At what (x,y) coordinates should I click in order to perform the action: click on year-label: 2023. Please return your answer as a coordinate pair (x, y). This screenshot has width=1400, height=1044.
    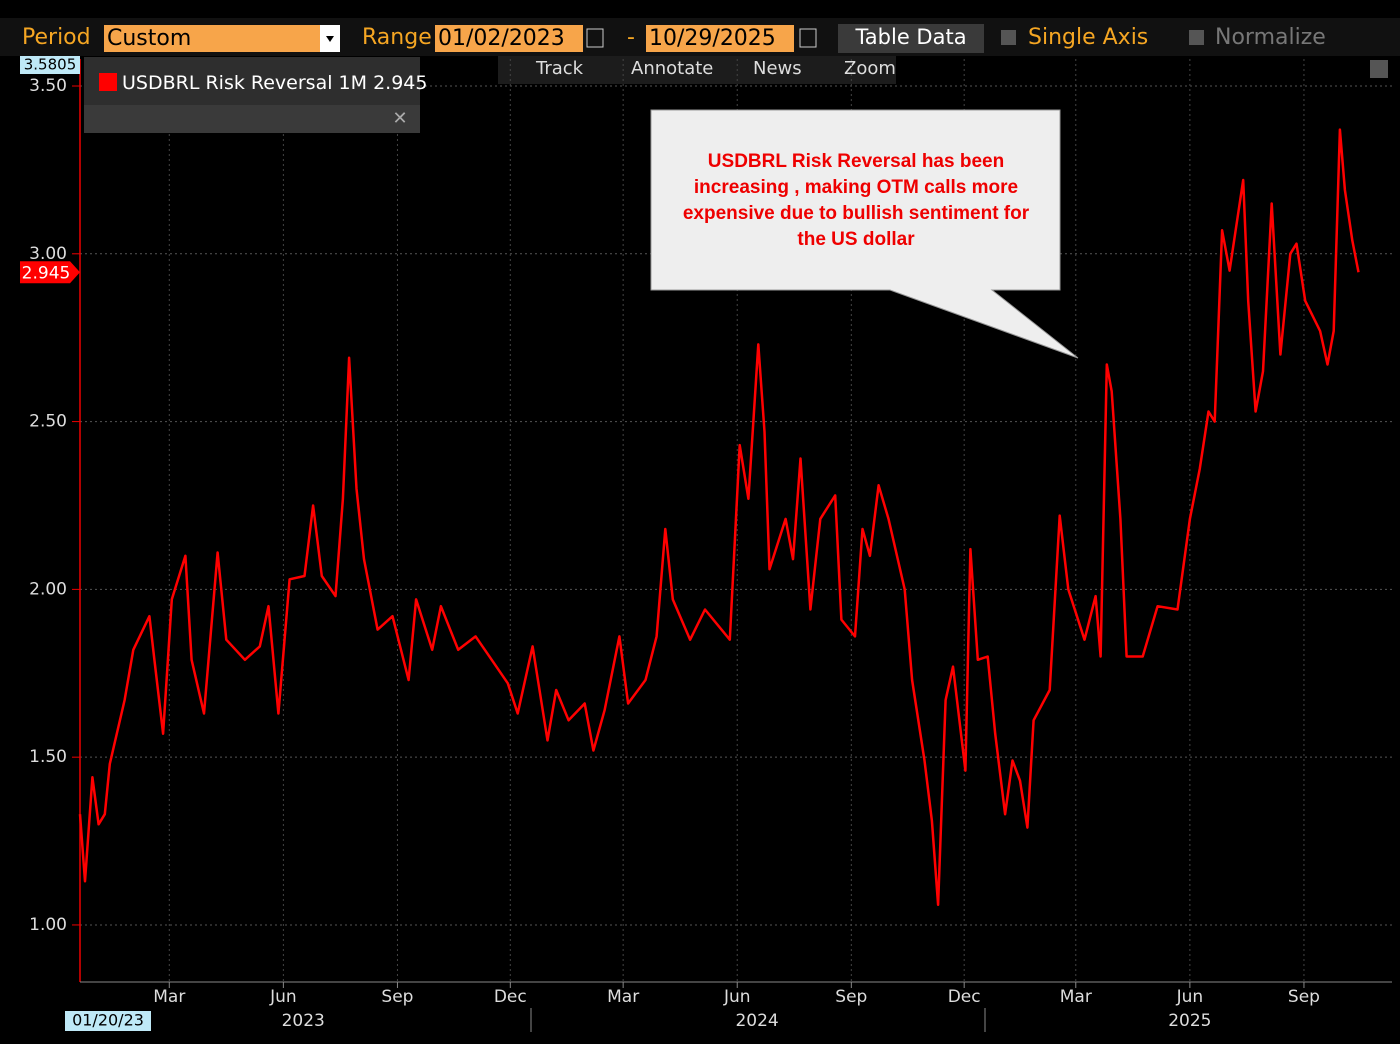
    Looking at the image, I should click on (303, 1021).